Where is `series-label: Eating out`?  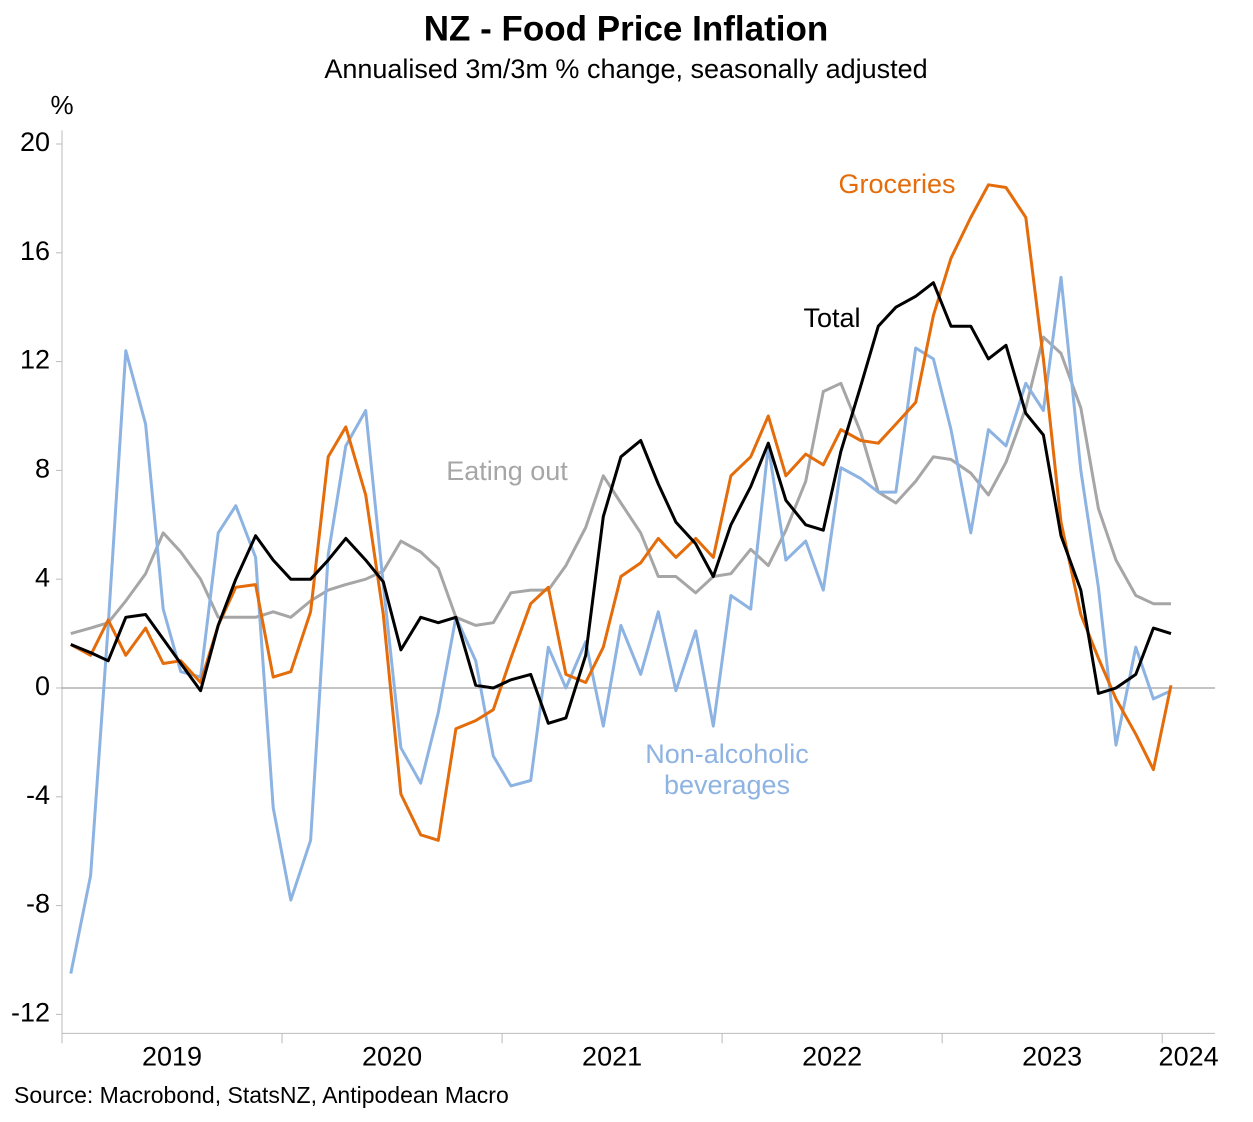
series-label: Eating out is located at coordinates (507, 471).